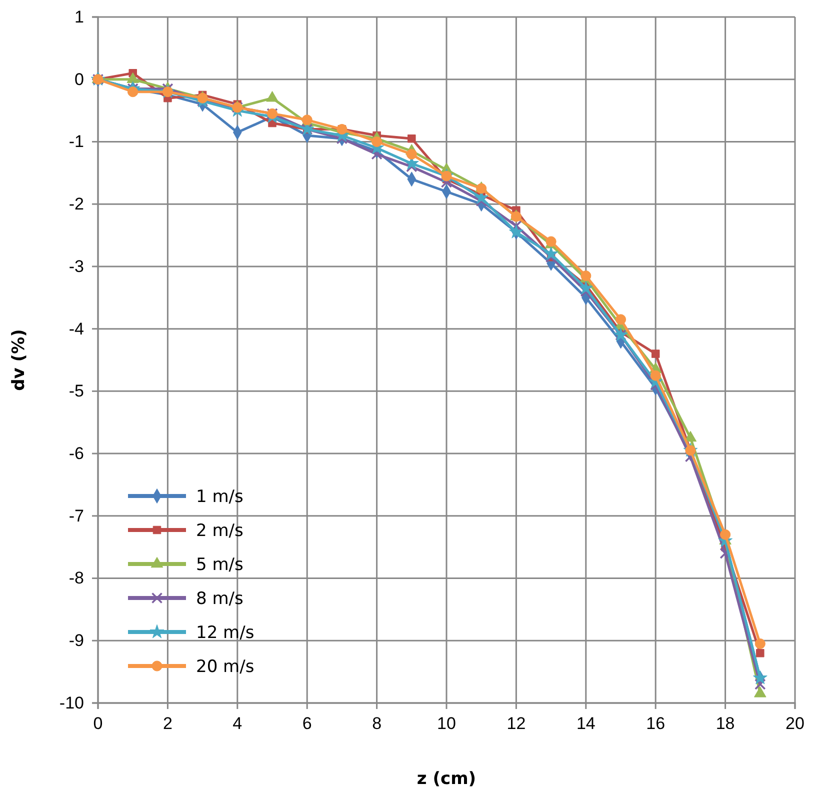 The width and height of the screenshot is (813, 798). What do you see at coordinates (725, 724) in the screenshot?
I see `x-tick-label: 18` at bounding box center [725, 724].